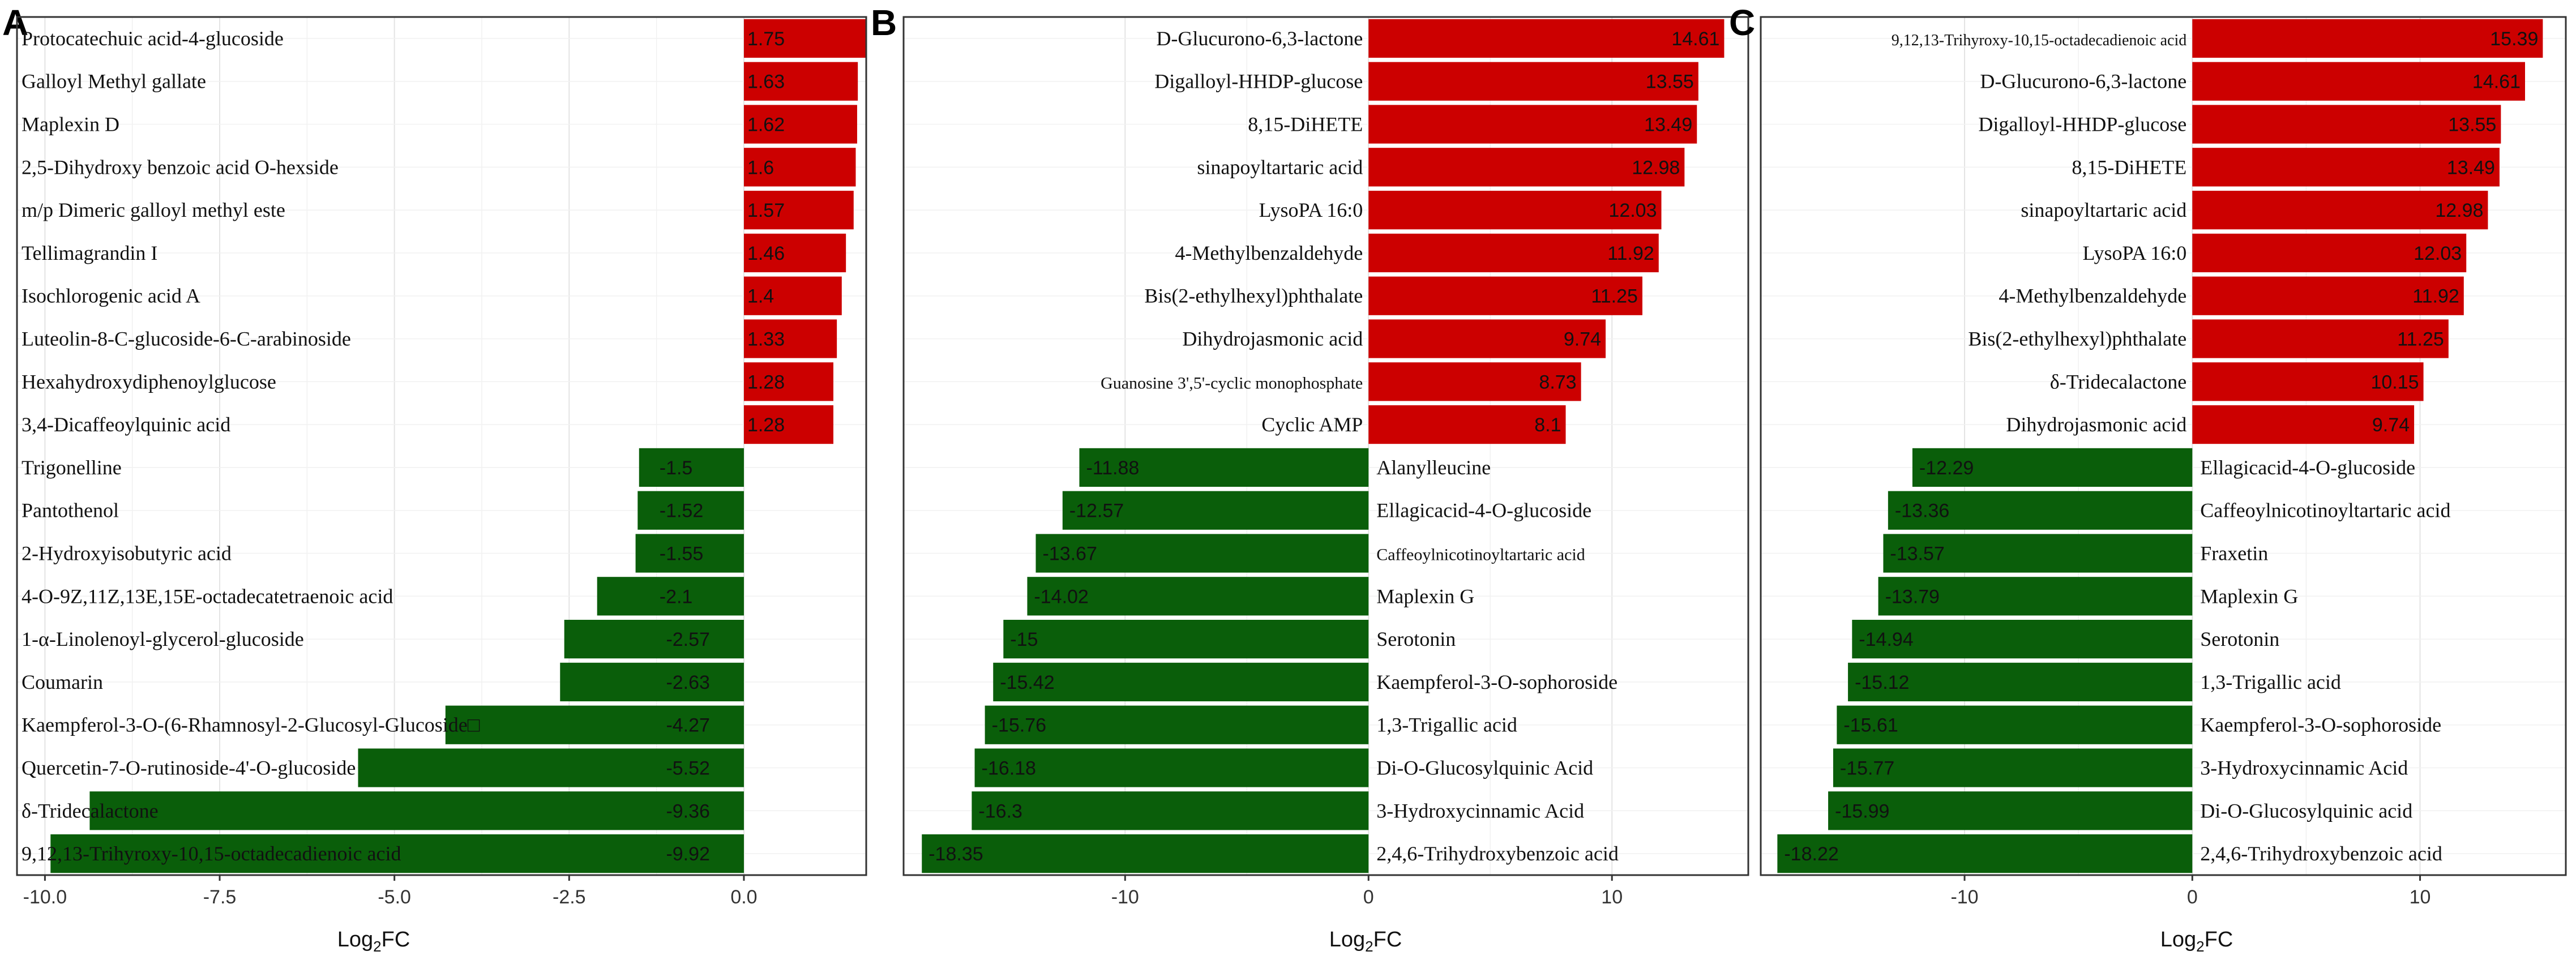 The height and width of the screenshot is (960, 2576). Describe the element at coordinates (2103, 210) in the screenshot. I see `category-label: sinapoyltartaric acid` at that location.